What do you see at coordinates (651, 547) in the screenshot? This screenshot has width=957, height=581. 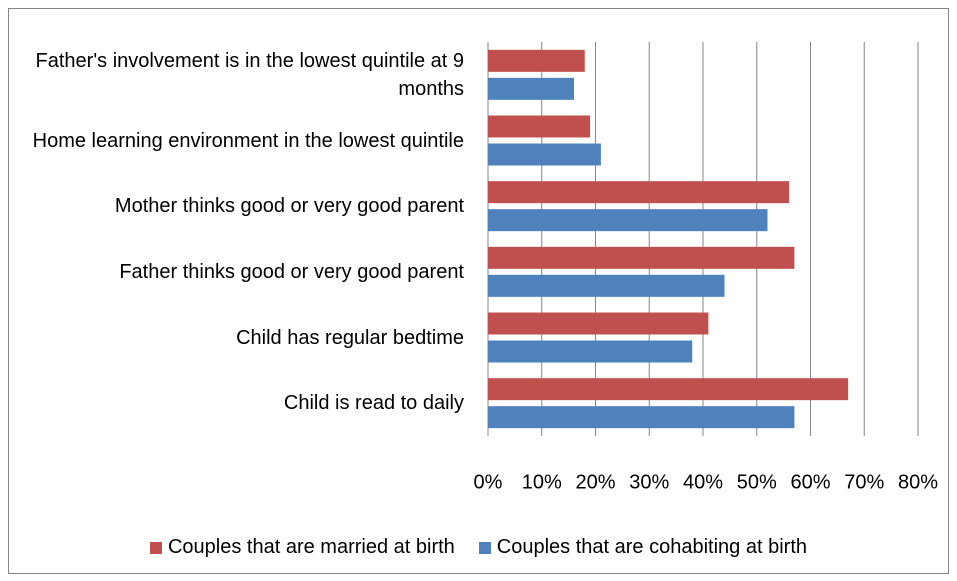 I see `legend-label: Couples that are cohabiting at birth` at bounding box center [651, 547].